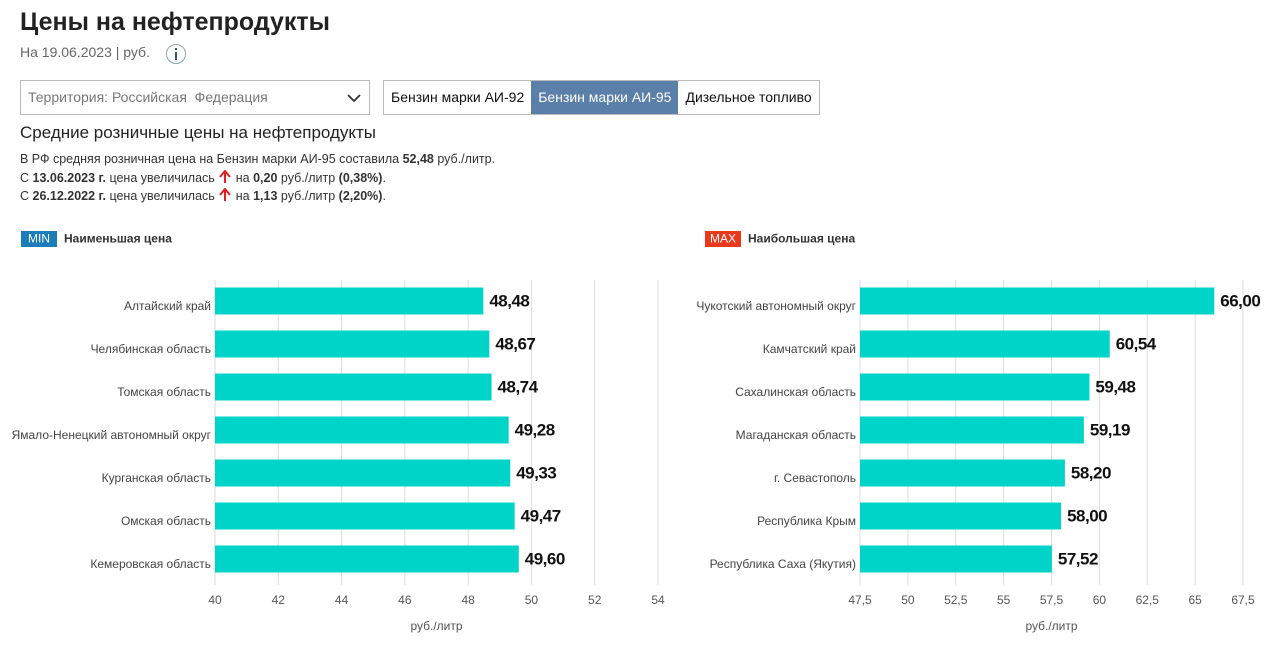 The width and height of the screenshot is (1269, 646). Describe the element at coordinates (166, 521) in the screenshot. I see `category-label: Омская область` at that location.